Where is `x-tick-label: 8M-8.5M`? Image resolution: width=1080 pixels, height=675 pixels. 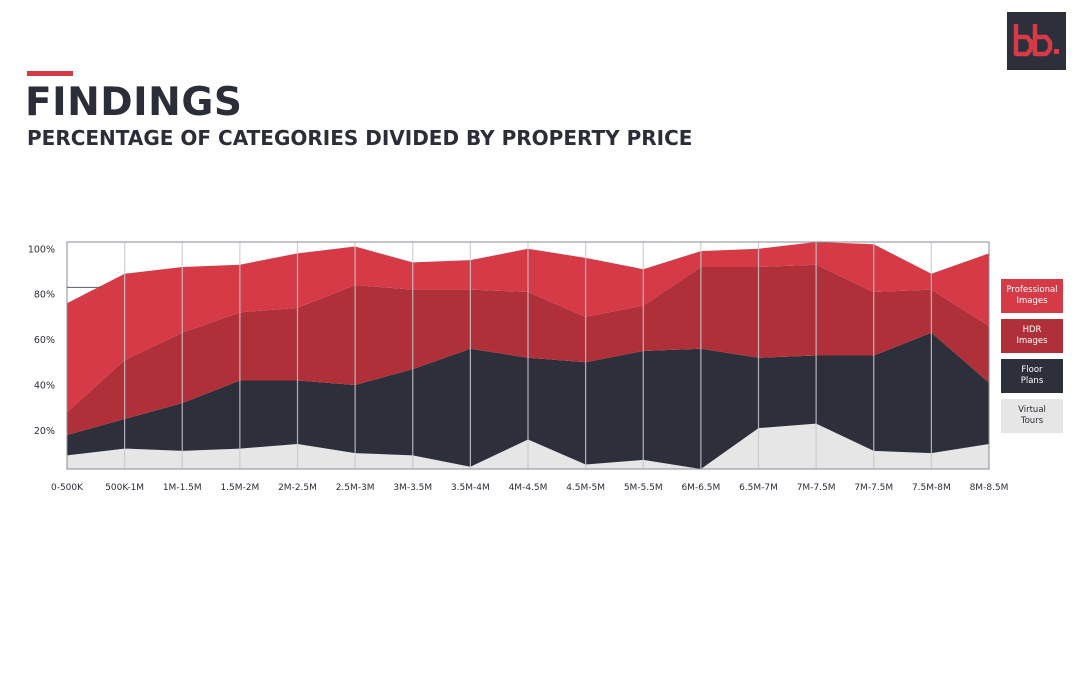
x-tick-label: 8M-8.5M is located at coordinates (989, 488).